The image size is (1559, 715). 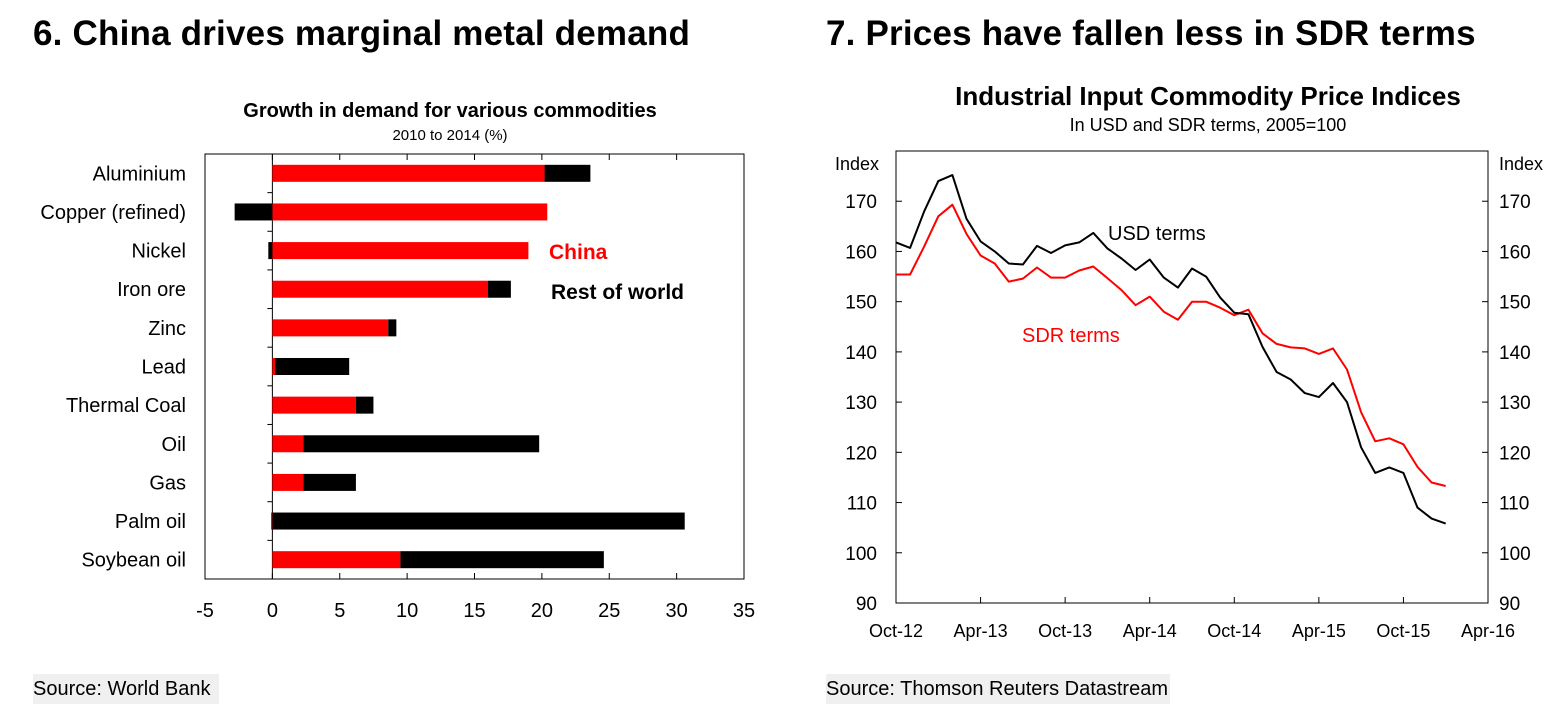 I want to click on category-label: Zinc, so click(x=167, y=329).